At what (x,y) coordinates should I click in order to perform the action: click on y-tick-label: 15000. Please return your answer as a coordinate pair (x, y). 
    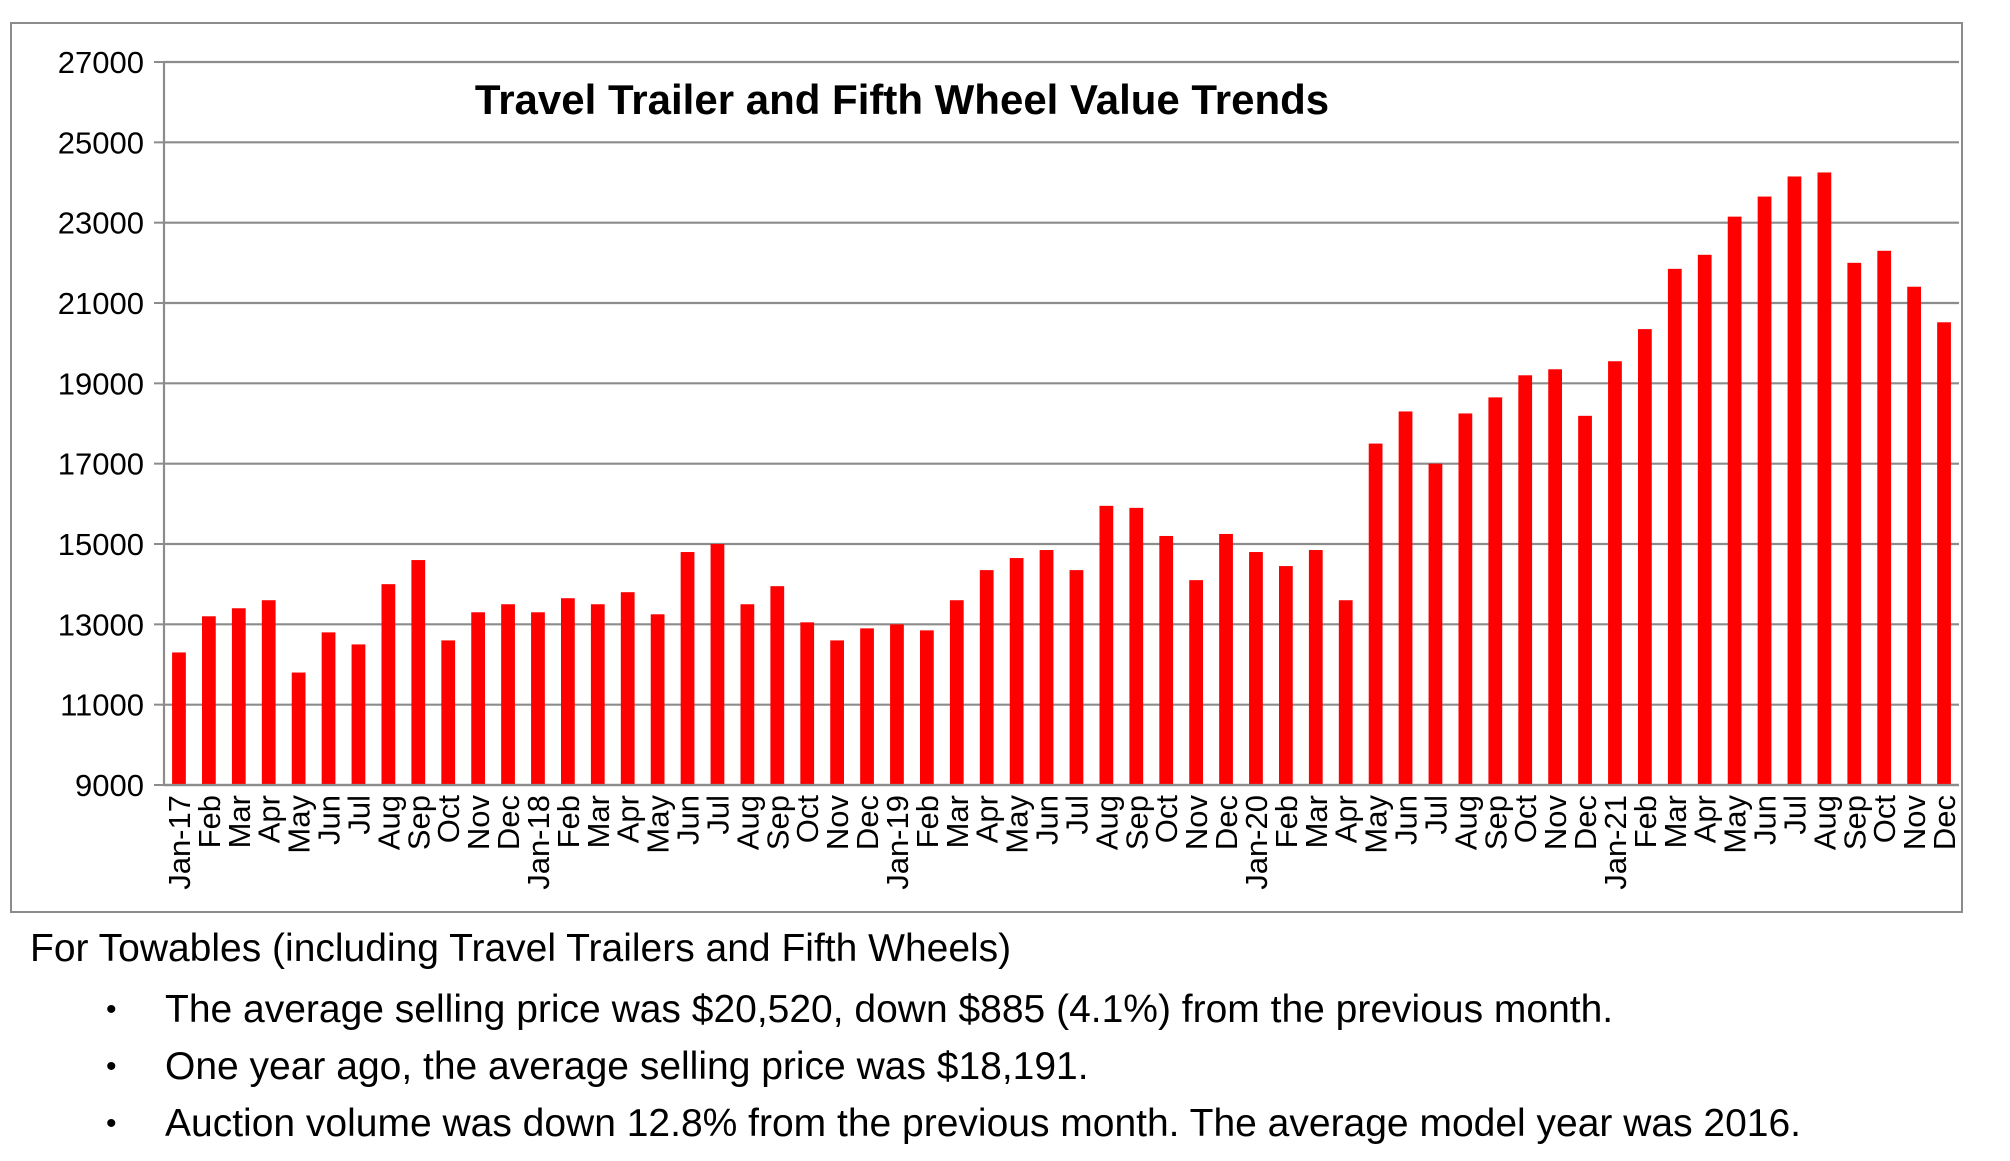
    Looking at the image, I should click on (101, 544).